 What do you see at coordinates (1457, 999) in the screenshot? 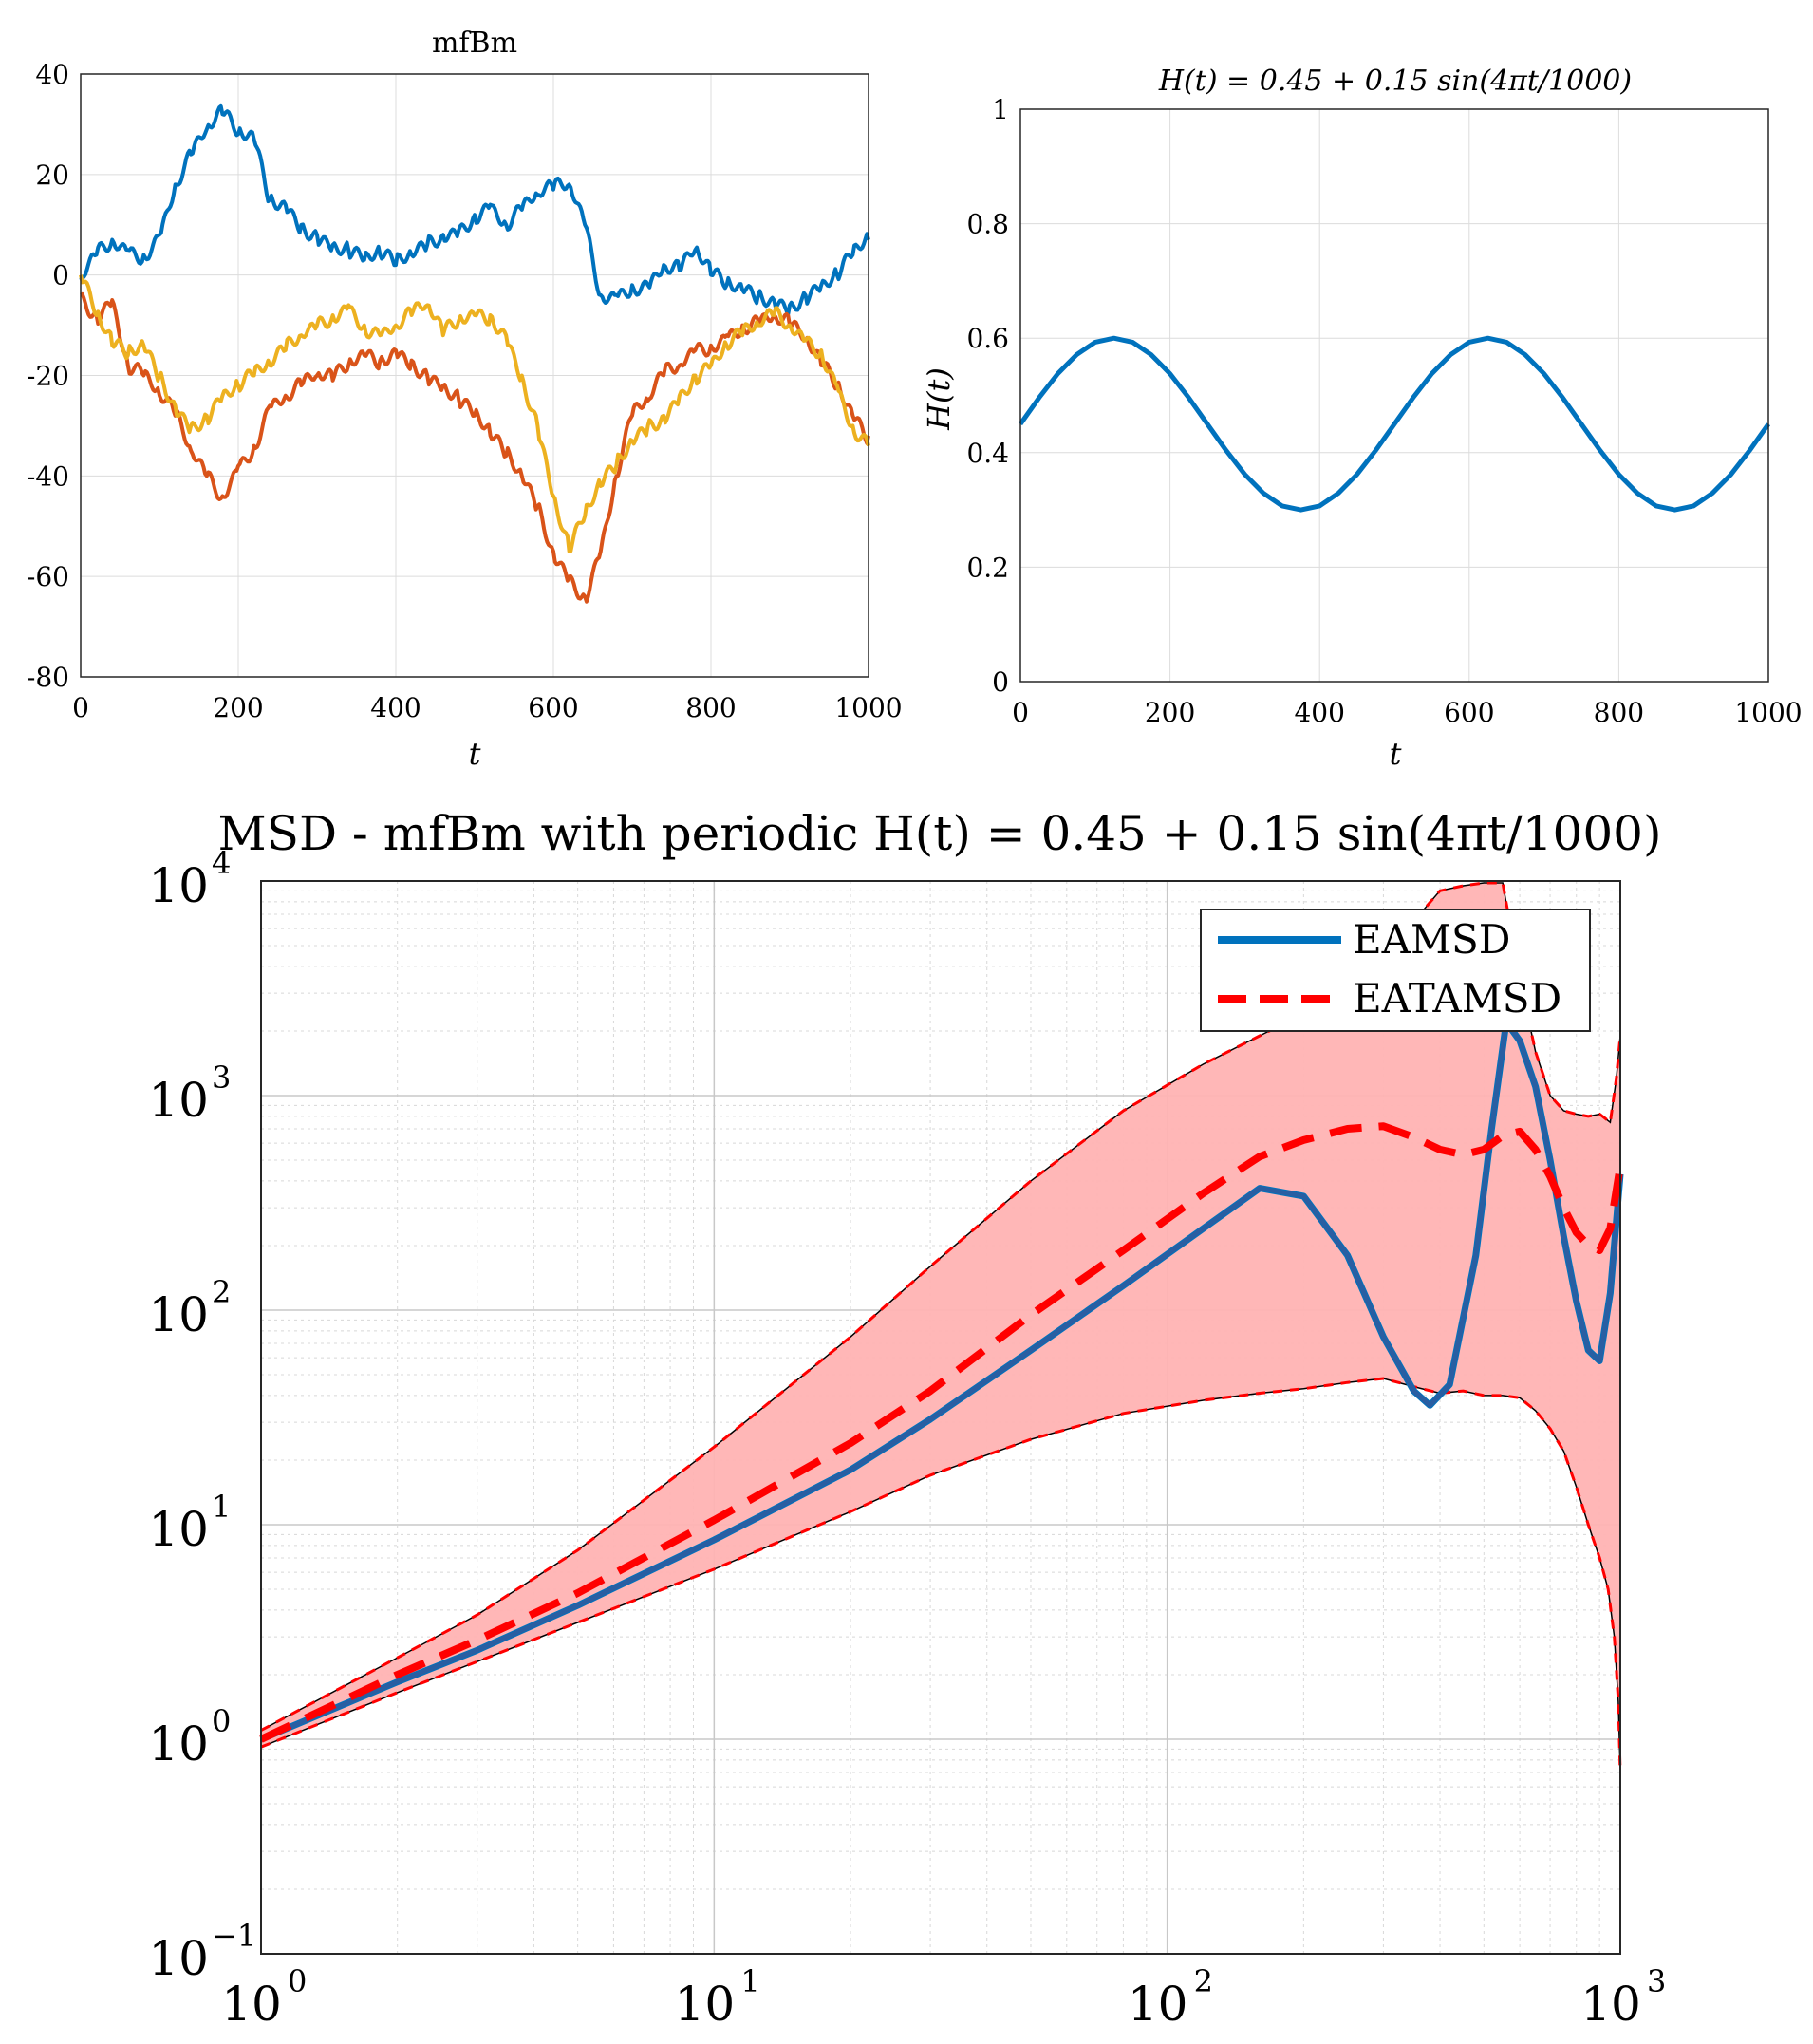
I see `legend-label-eatamsd: EATAMSD` at bounding box center [1457, 999].